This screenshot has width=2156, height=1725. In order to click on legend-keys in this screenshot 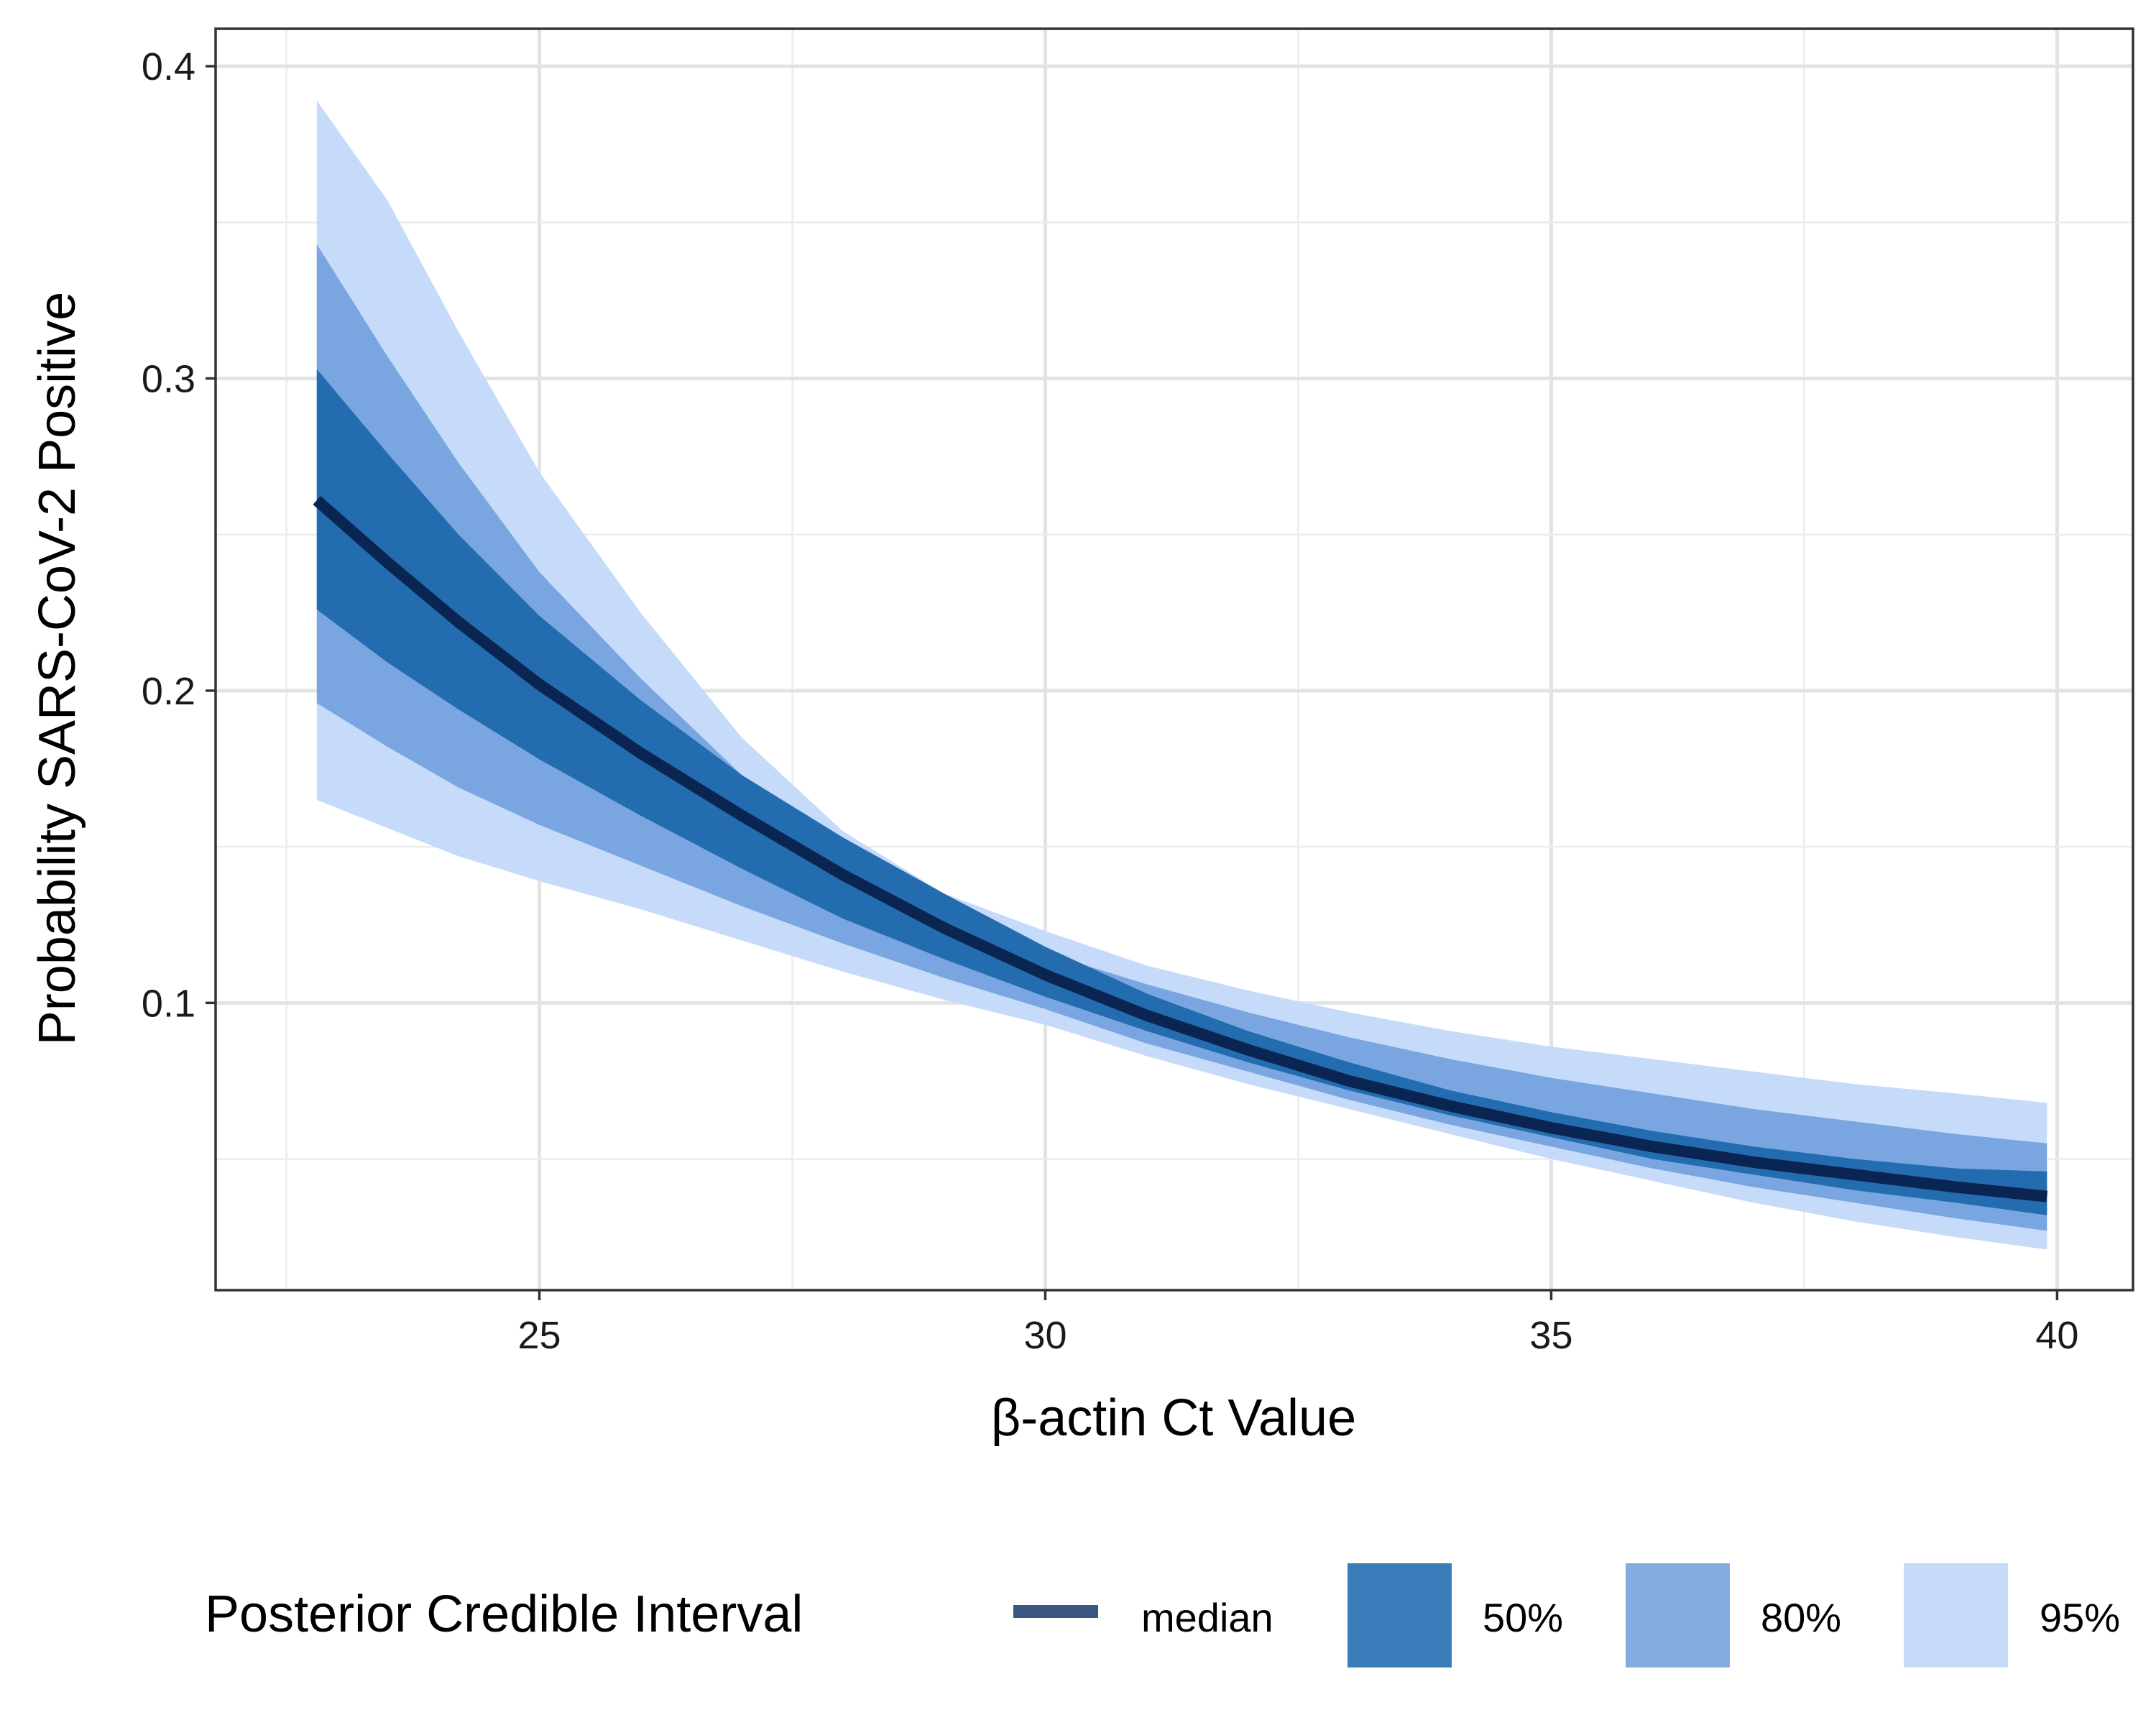, I will do `click(1511, 1615)`.